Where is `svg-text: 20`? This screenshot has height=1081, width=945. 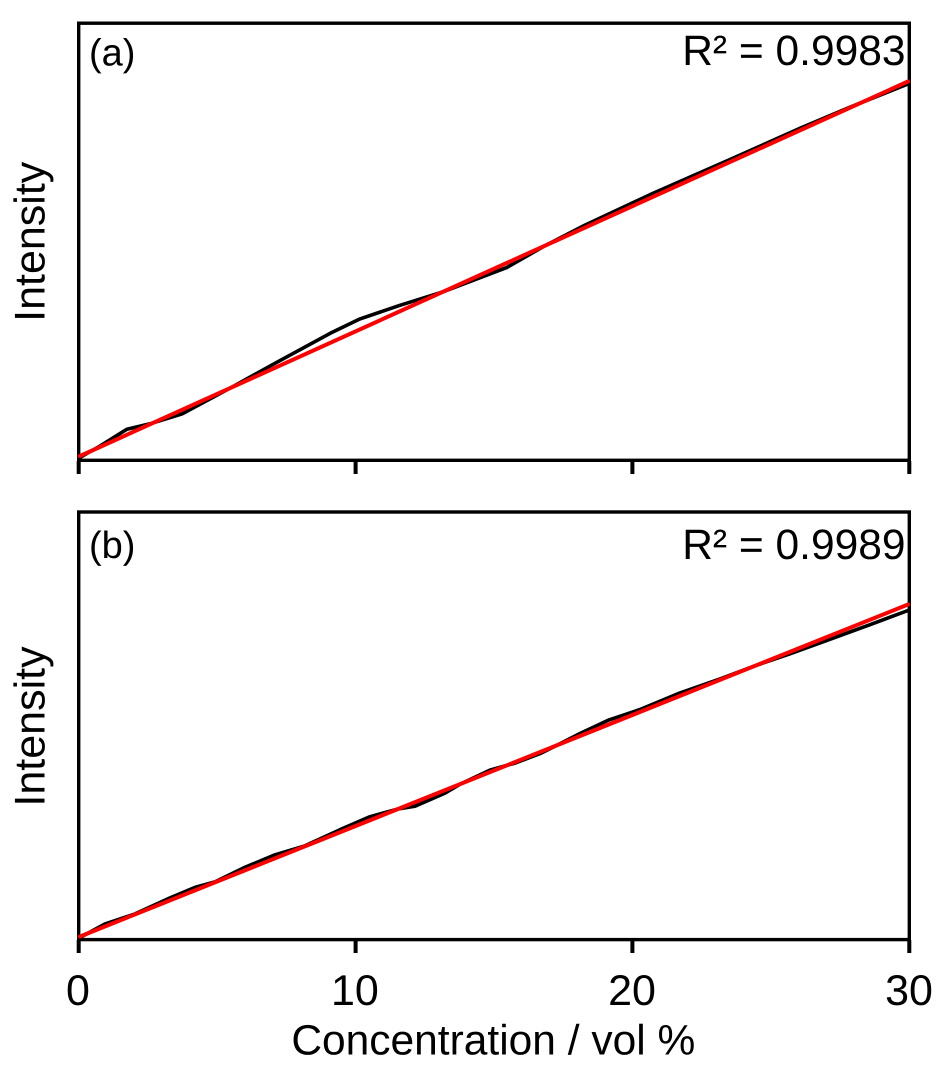
svg-text: 20 is located at coordinates (632, 991).